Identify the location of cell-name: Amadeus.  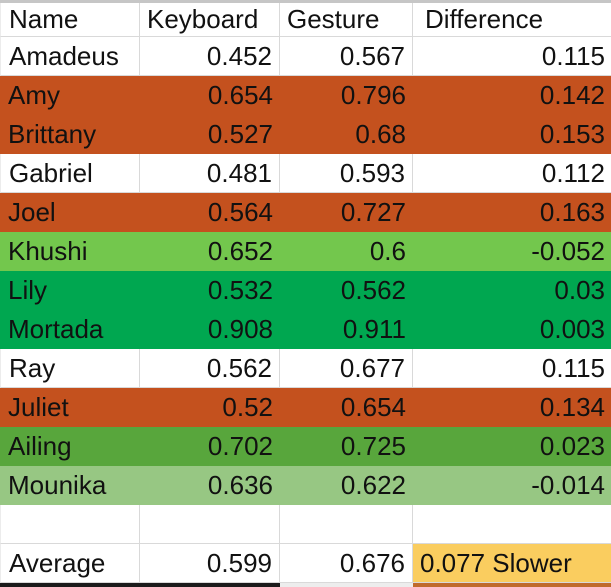
(70, 56).